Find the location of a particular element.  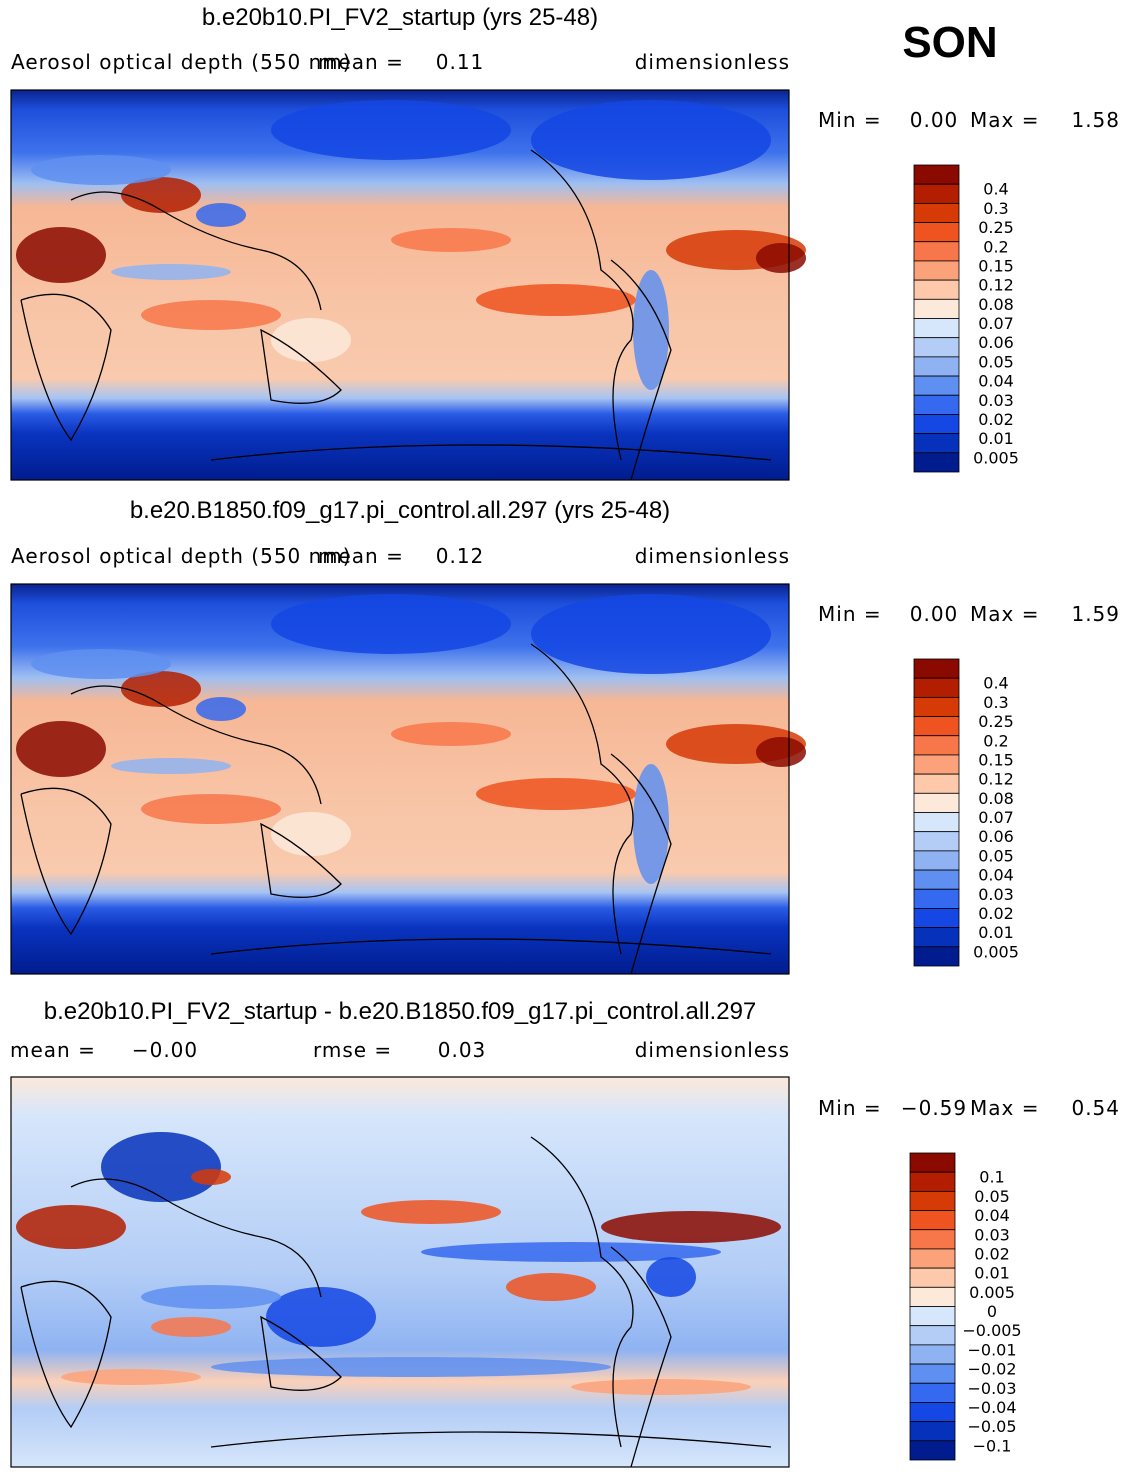

stat-label: rmse = is located at coordinates (352, 1050).